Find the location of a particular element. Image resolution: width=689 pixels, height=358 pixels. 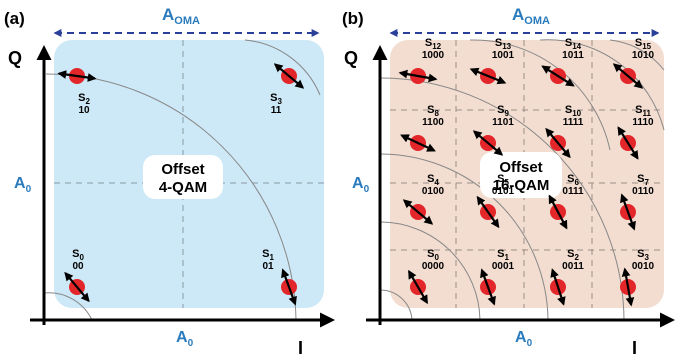

symbol-label: S11 is located at coordinates (643, 111).